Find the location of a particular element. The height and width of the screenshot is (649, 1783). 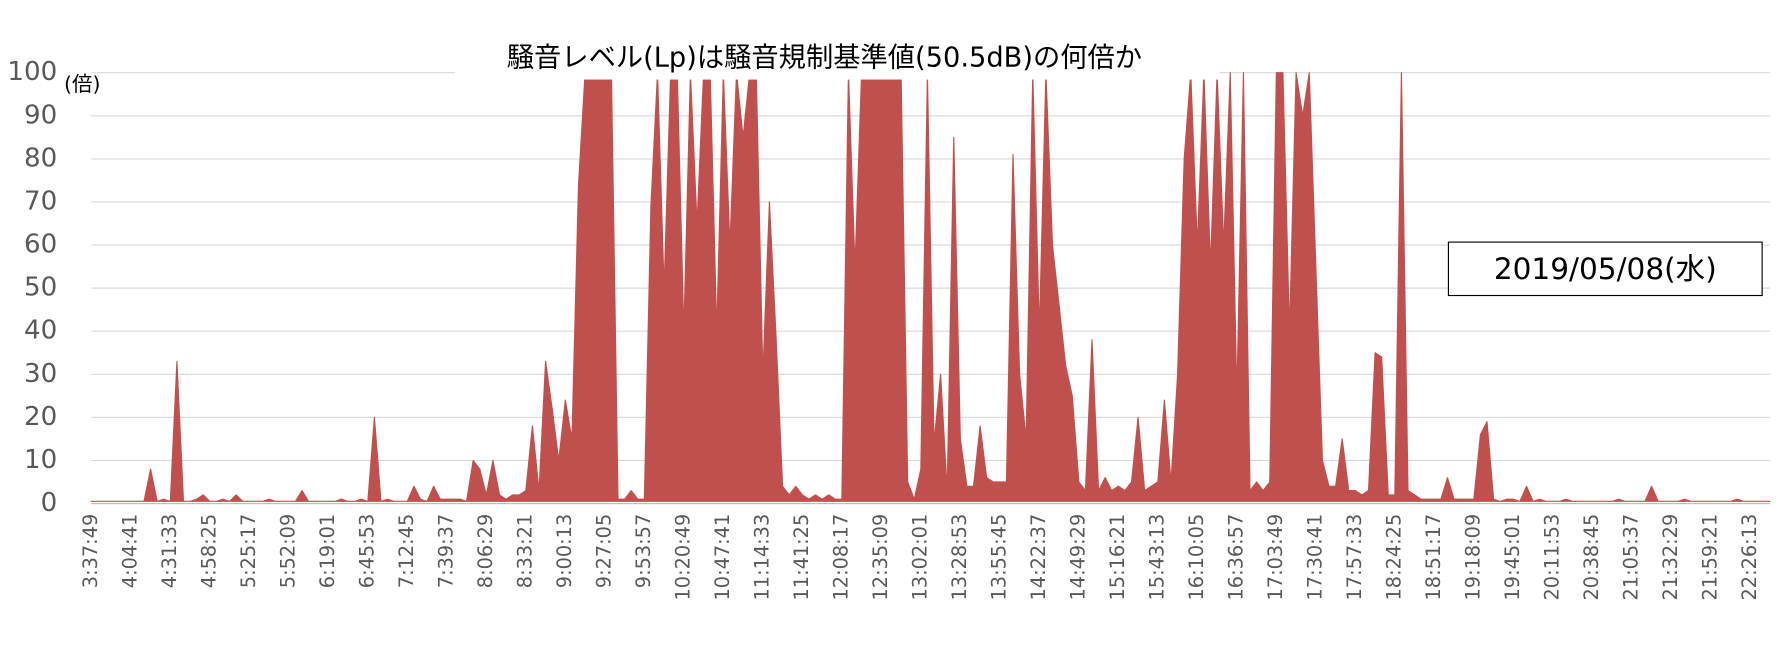

x-tick-label: 20:38:45 is located at coordinates (1591, 557).